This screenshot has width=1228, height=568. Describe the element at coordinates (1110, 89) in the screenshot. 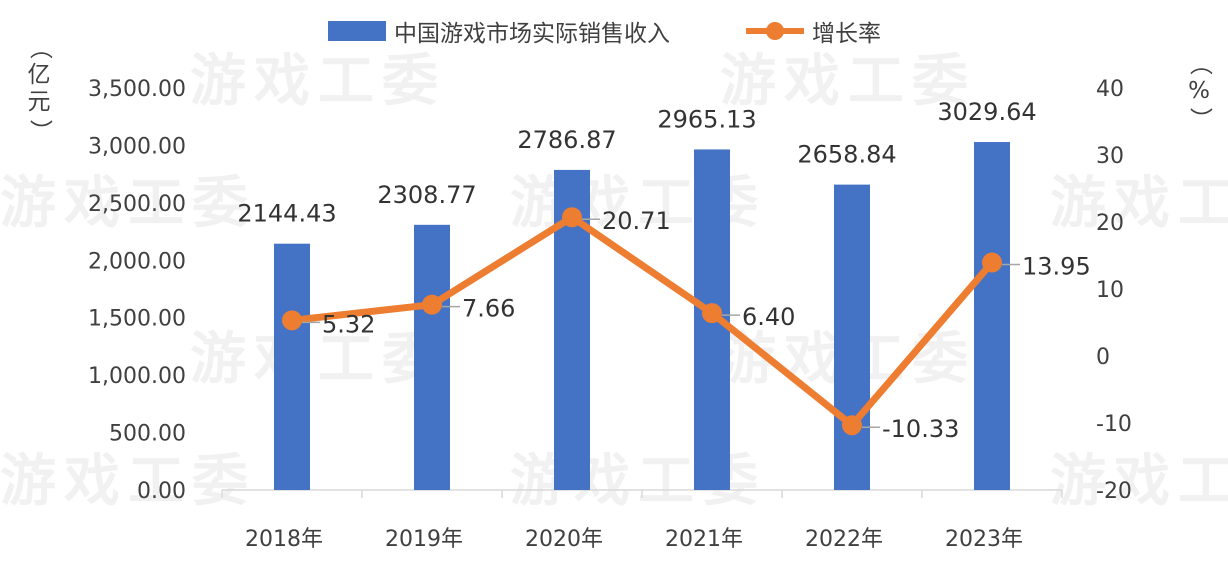

I see `right-axis-tick-label: 40` at that location.